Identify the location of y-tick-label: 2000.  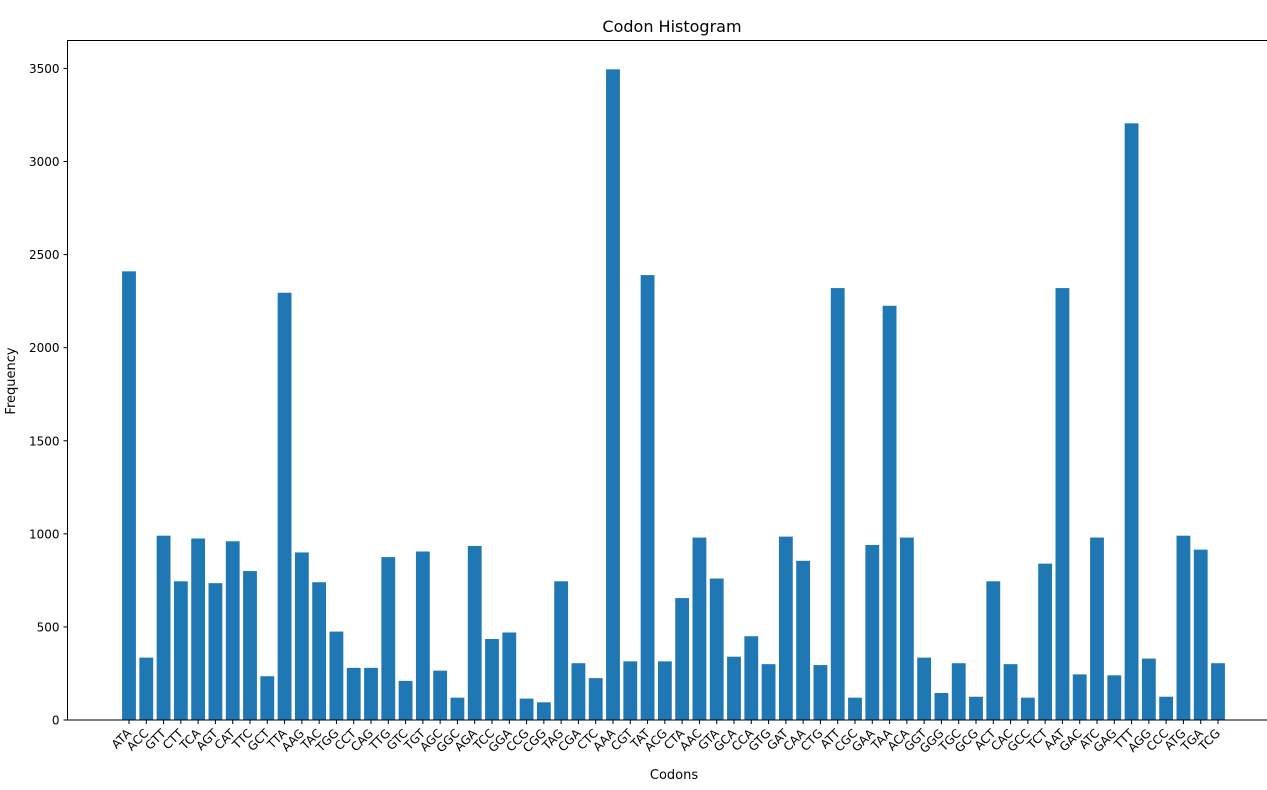
(44, 348).